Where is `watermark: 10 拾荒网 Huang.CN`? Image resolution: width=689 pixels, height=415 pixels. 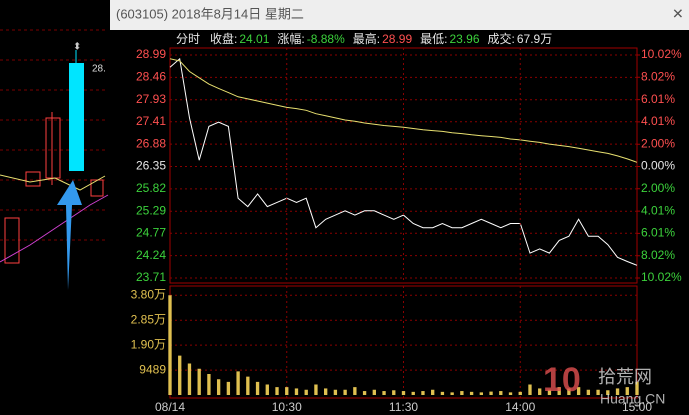 watermark: 10 拾荒网 Huang.CN is located at coordinates (604, 384).